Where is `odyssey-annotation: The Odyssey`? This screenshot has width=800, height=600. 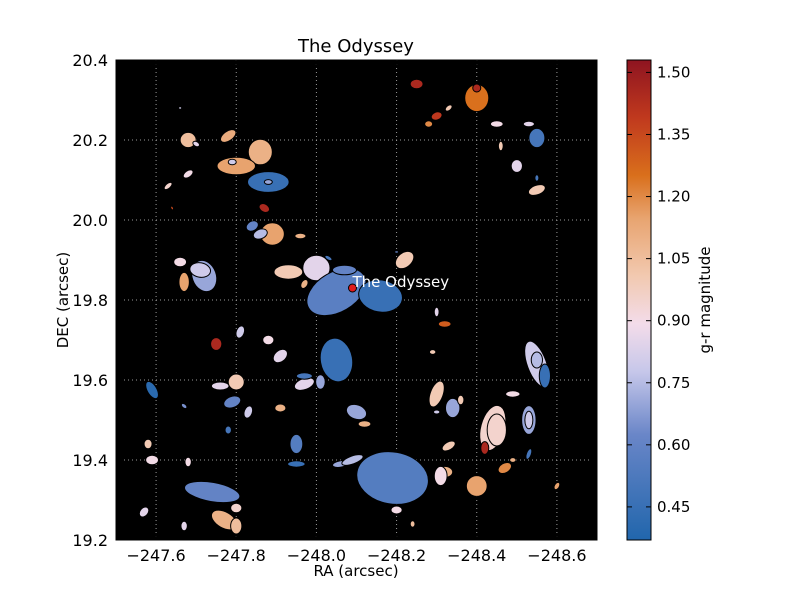 odyssey-annotation: The Odyssey is located at coordinates (398, 283).